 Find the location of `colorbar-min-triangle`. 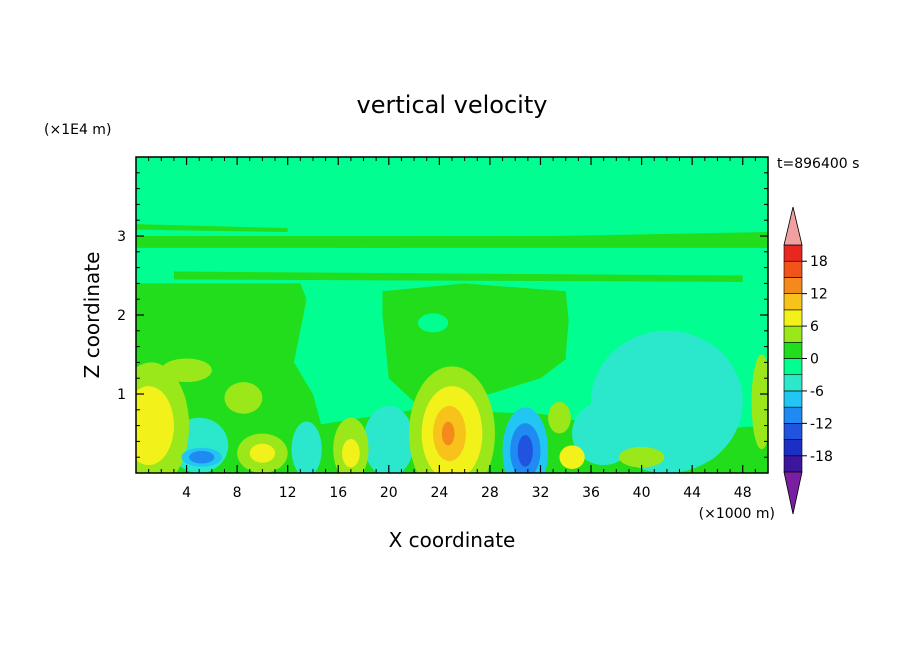

colorbar-min-triangle is located at coordinates (793, 493).